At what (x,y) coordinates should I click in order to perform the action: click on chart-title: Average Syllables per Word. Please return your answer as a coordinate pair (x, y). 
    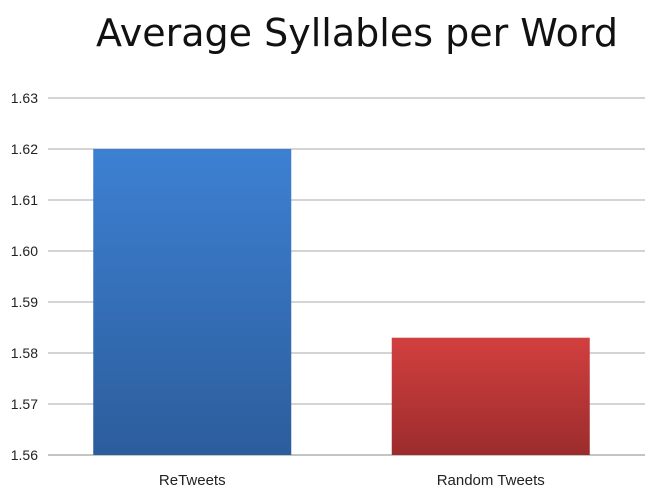
    Looking at the image, I should click on (357, 33).